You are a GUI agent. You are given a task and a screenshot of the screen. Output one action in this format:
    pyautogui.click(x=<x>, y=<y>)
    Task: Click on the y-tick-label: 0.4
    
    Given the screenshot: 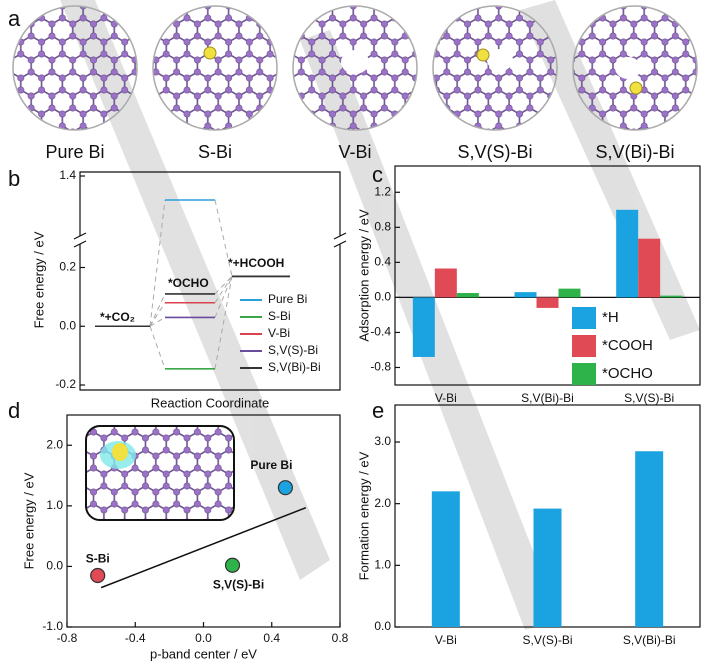 What is the action you would take?
    pyautogui.click(x=382, y=262)
    